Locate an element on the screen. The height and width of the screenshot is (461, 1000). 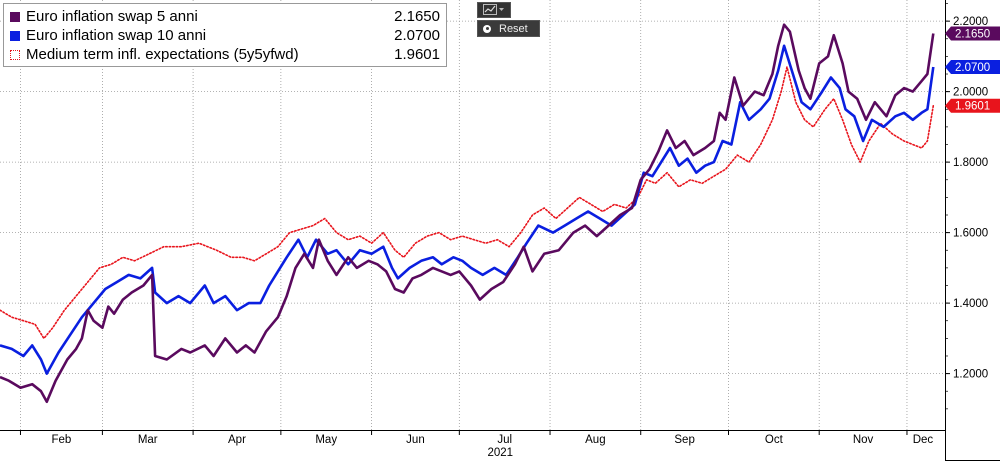
x-tick-label: Sep is located at coordinates (684, 440).